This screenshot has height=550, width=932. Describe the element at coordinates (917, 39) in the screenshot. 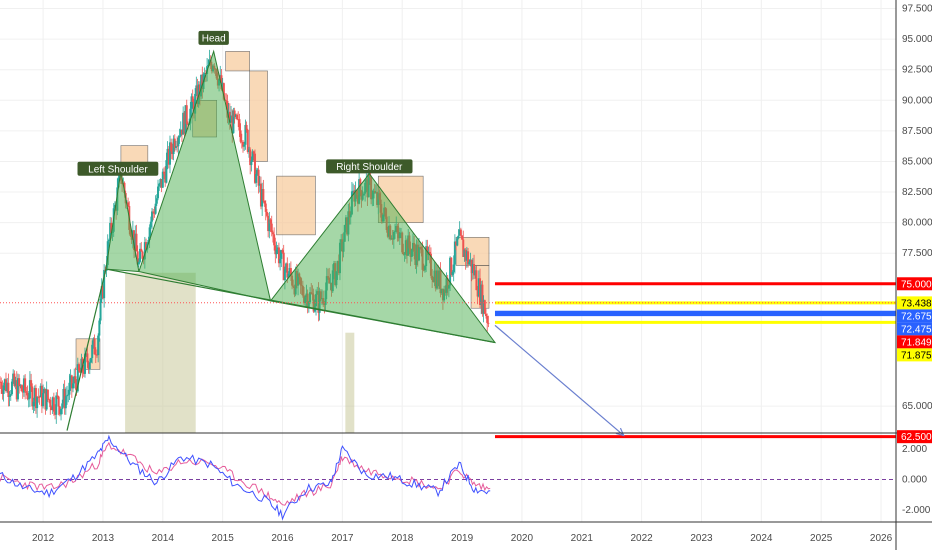

I see `y-tick-label: 95.000` at that location.